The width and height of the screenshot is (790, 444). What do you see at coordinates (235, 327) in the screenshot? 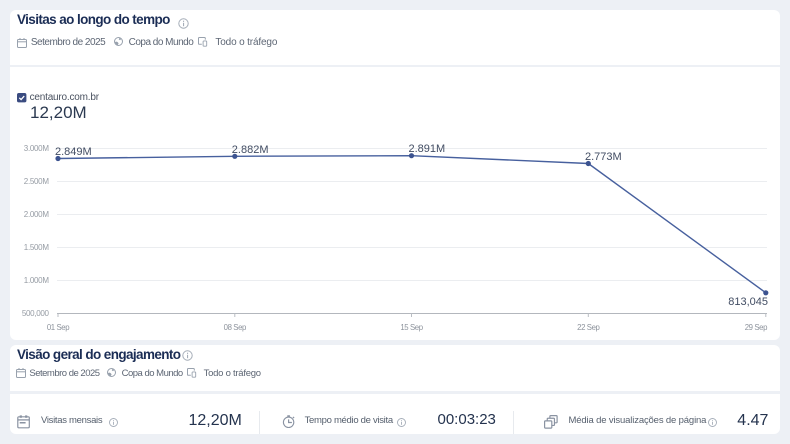
I see `svg-text: 08 Sep` at bounding box center [235, 327].